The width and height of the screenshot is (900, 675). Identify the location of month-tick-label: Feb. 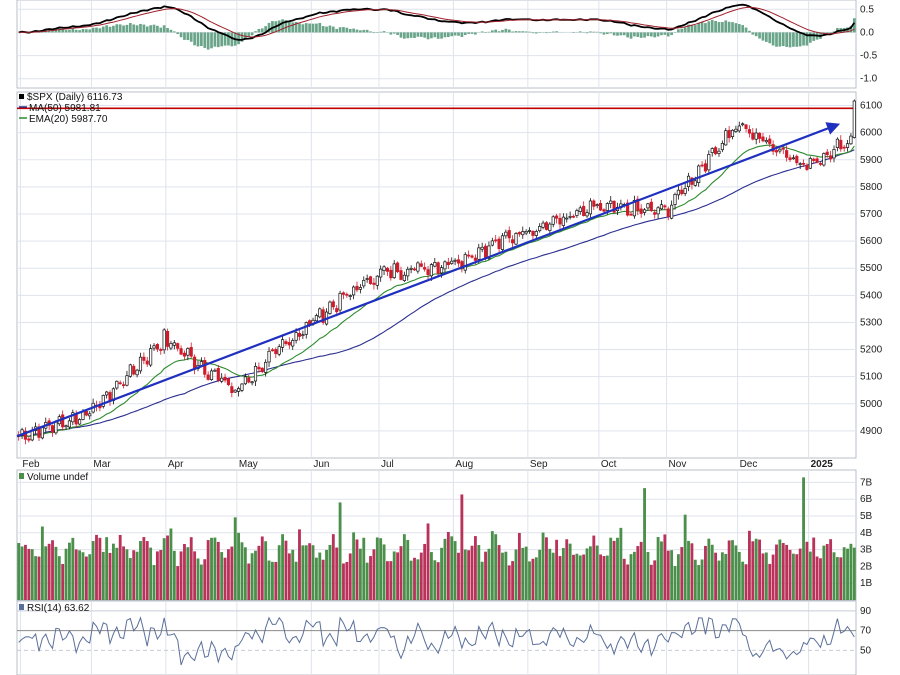
(31, 464).